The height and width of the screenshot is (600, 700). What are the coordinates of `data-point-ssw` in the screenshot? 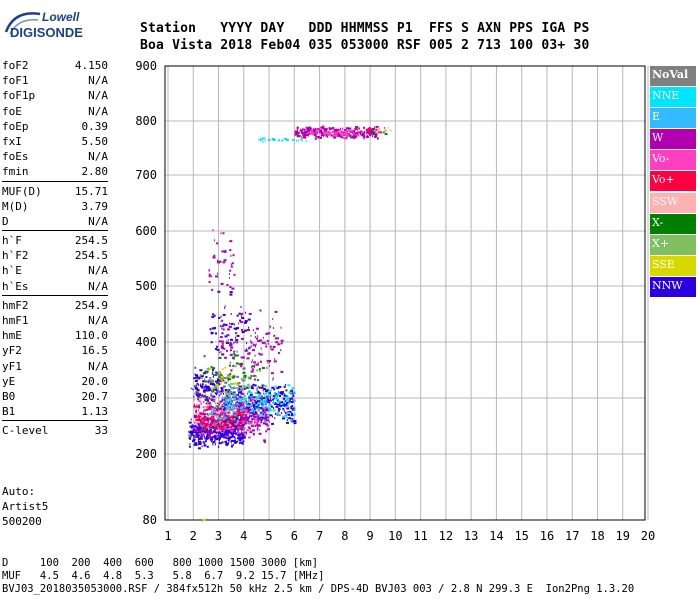 It's located at (198, 417).